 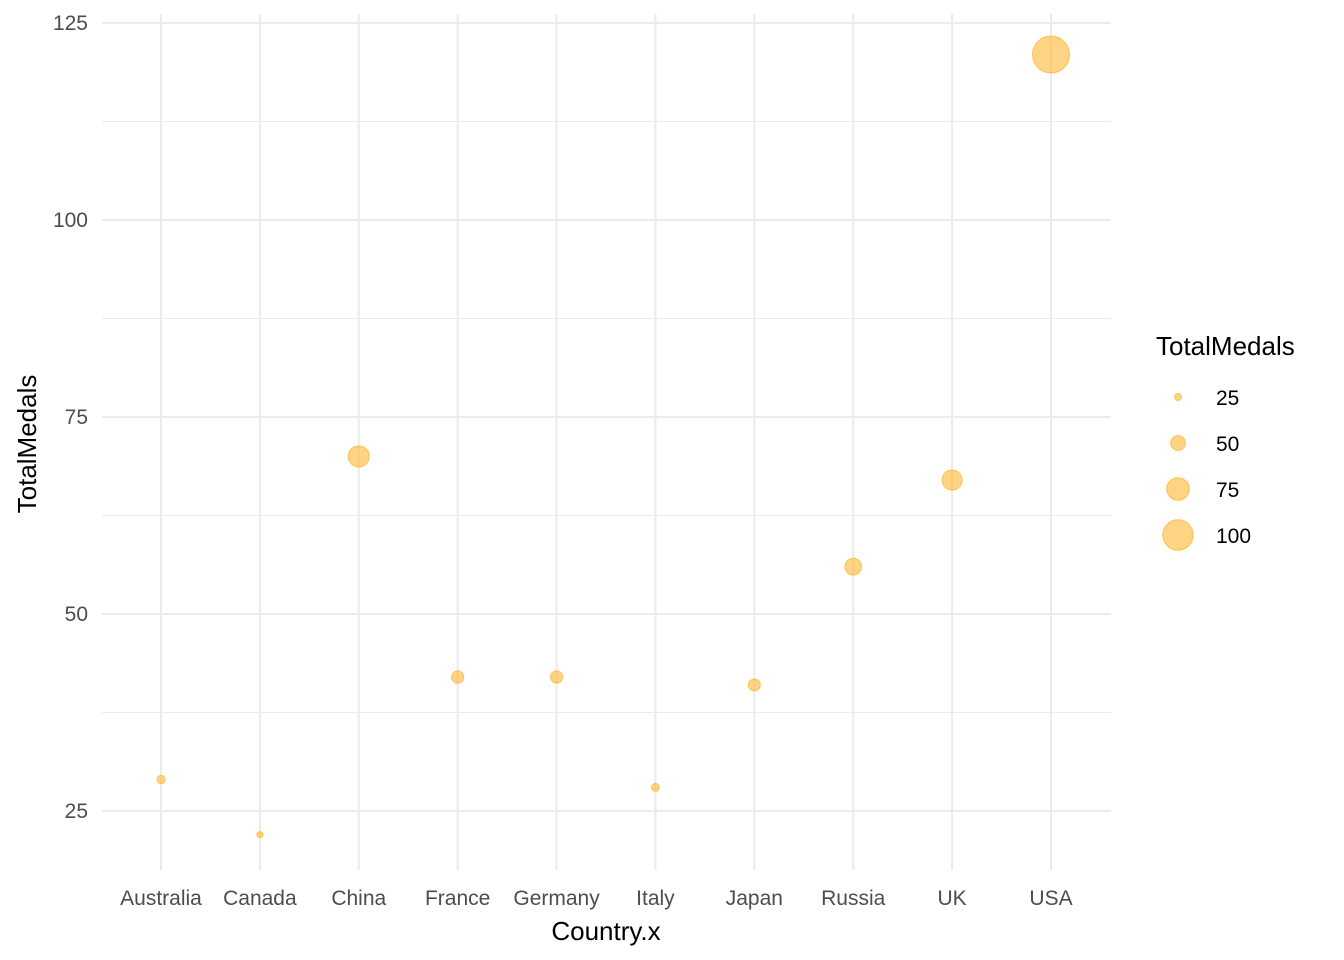 I want to click on y-axis-ticks: 25 50 75 100 125, so click(x=70, y=417).